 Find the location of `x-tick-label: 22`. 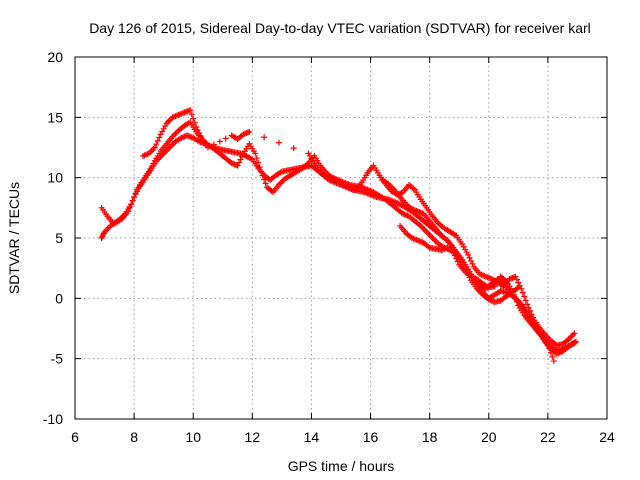

x-tick-label: 22 is located at coordinates (548, 437).